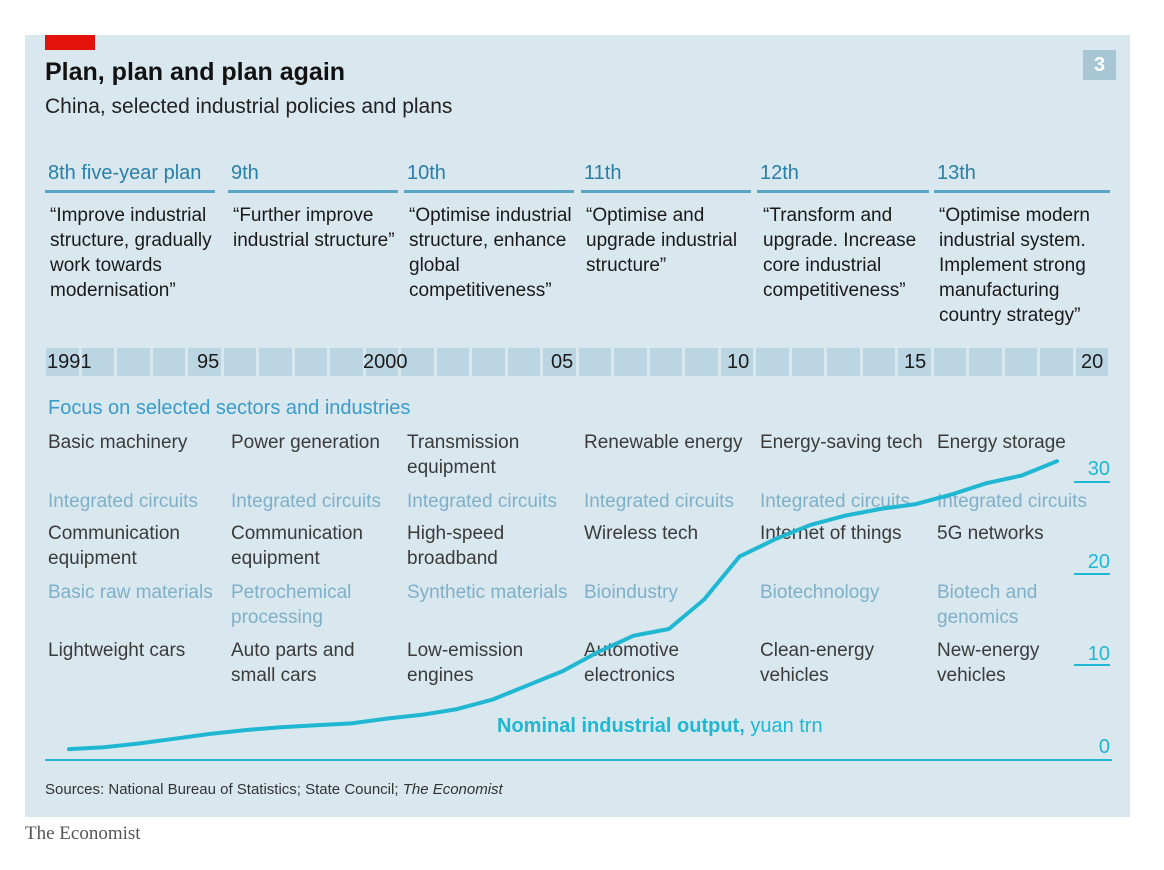 This screenshot has height=870, width=1164. What do you see at coordinates (313, 191) in the screenshot?
I see `plan-rule-9th` at bounding box center [313, 191].